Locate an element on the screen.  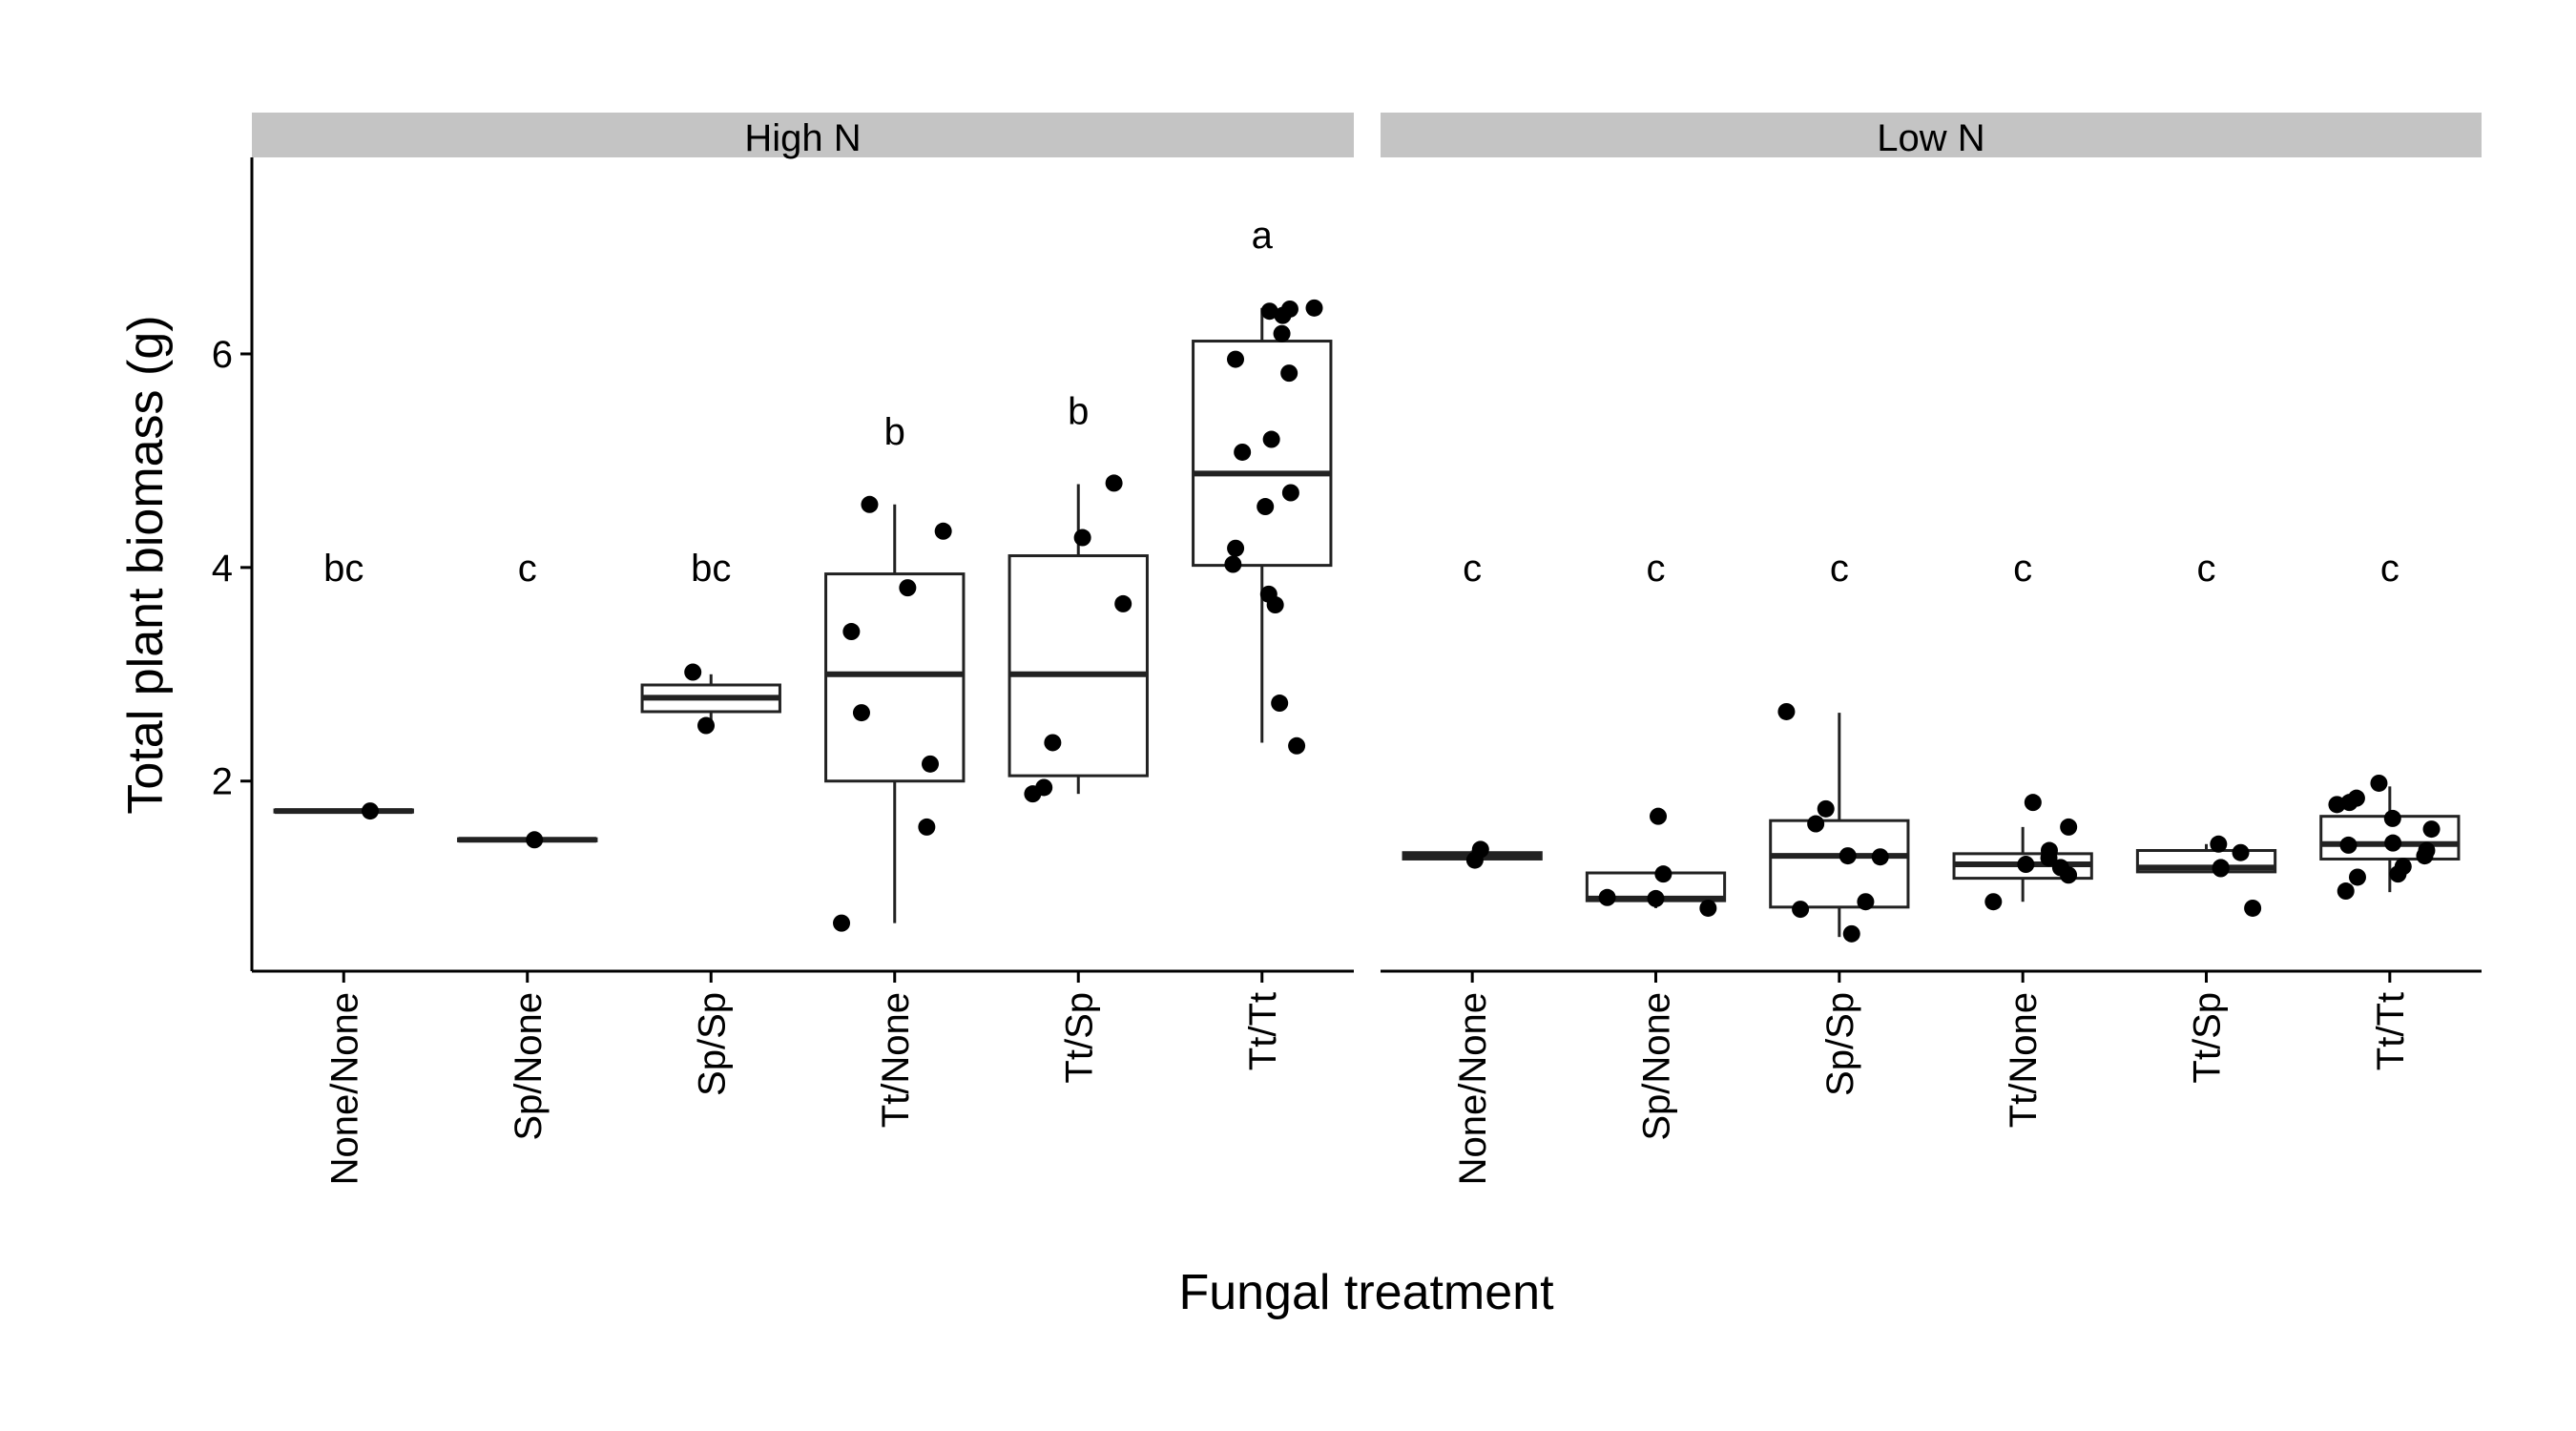
y-tick-label: 6 is located at coordinates (222, 355).